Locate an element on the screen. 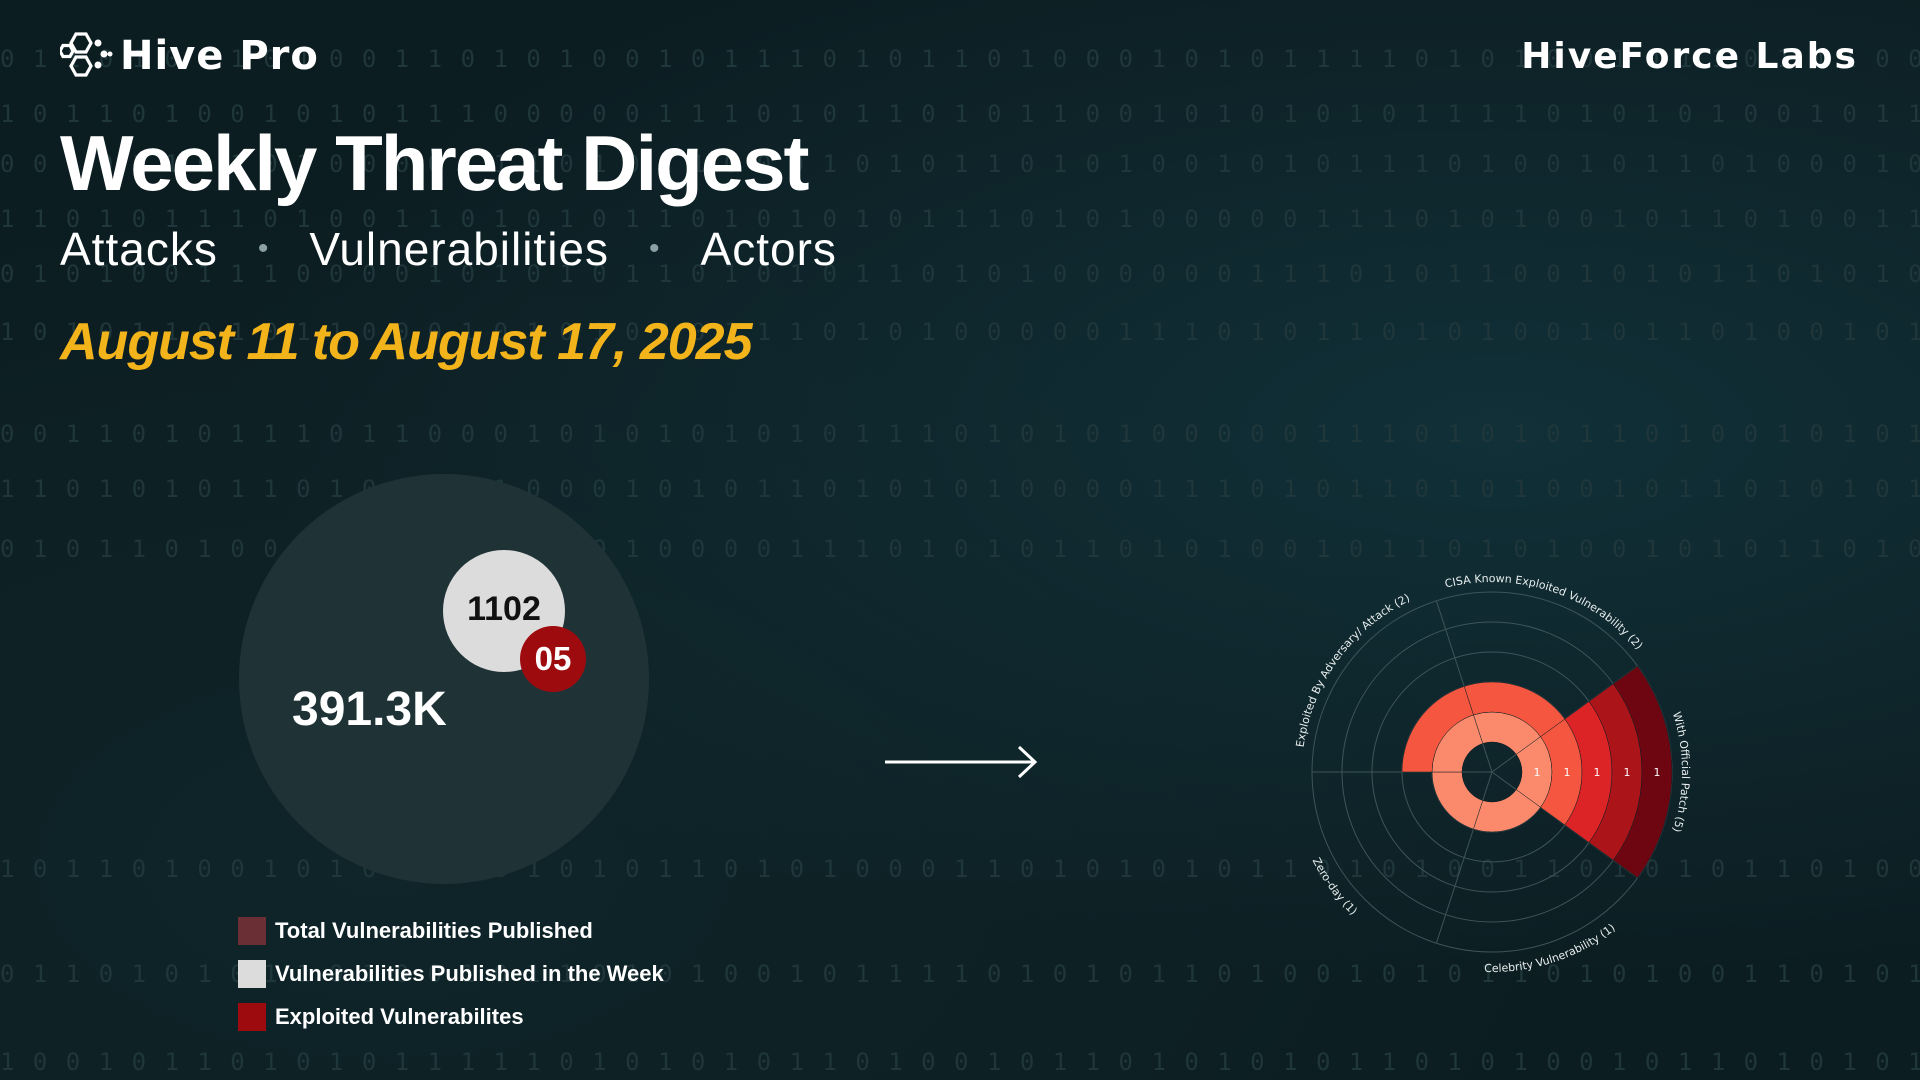 This screenshot has width=1920, height=1080. subtitle: Attacks • Vulnerabilities • Actors is located at coordinates (448, 249).